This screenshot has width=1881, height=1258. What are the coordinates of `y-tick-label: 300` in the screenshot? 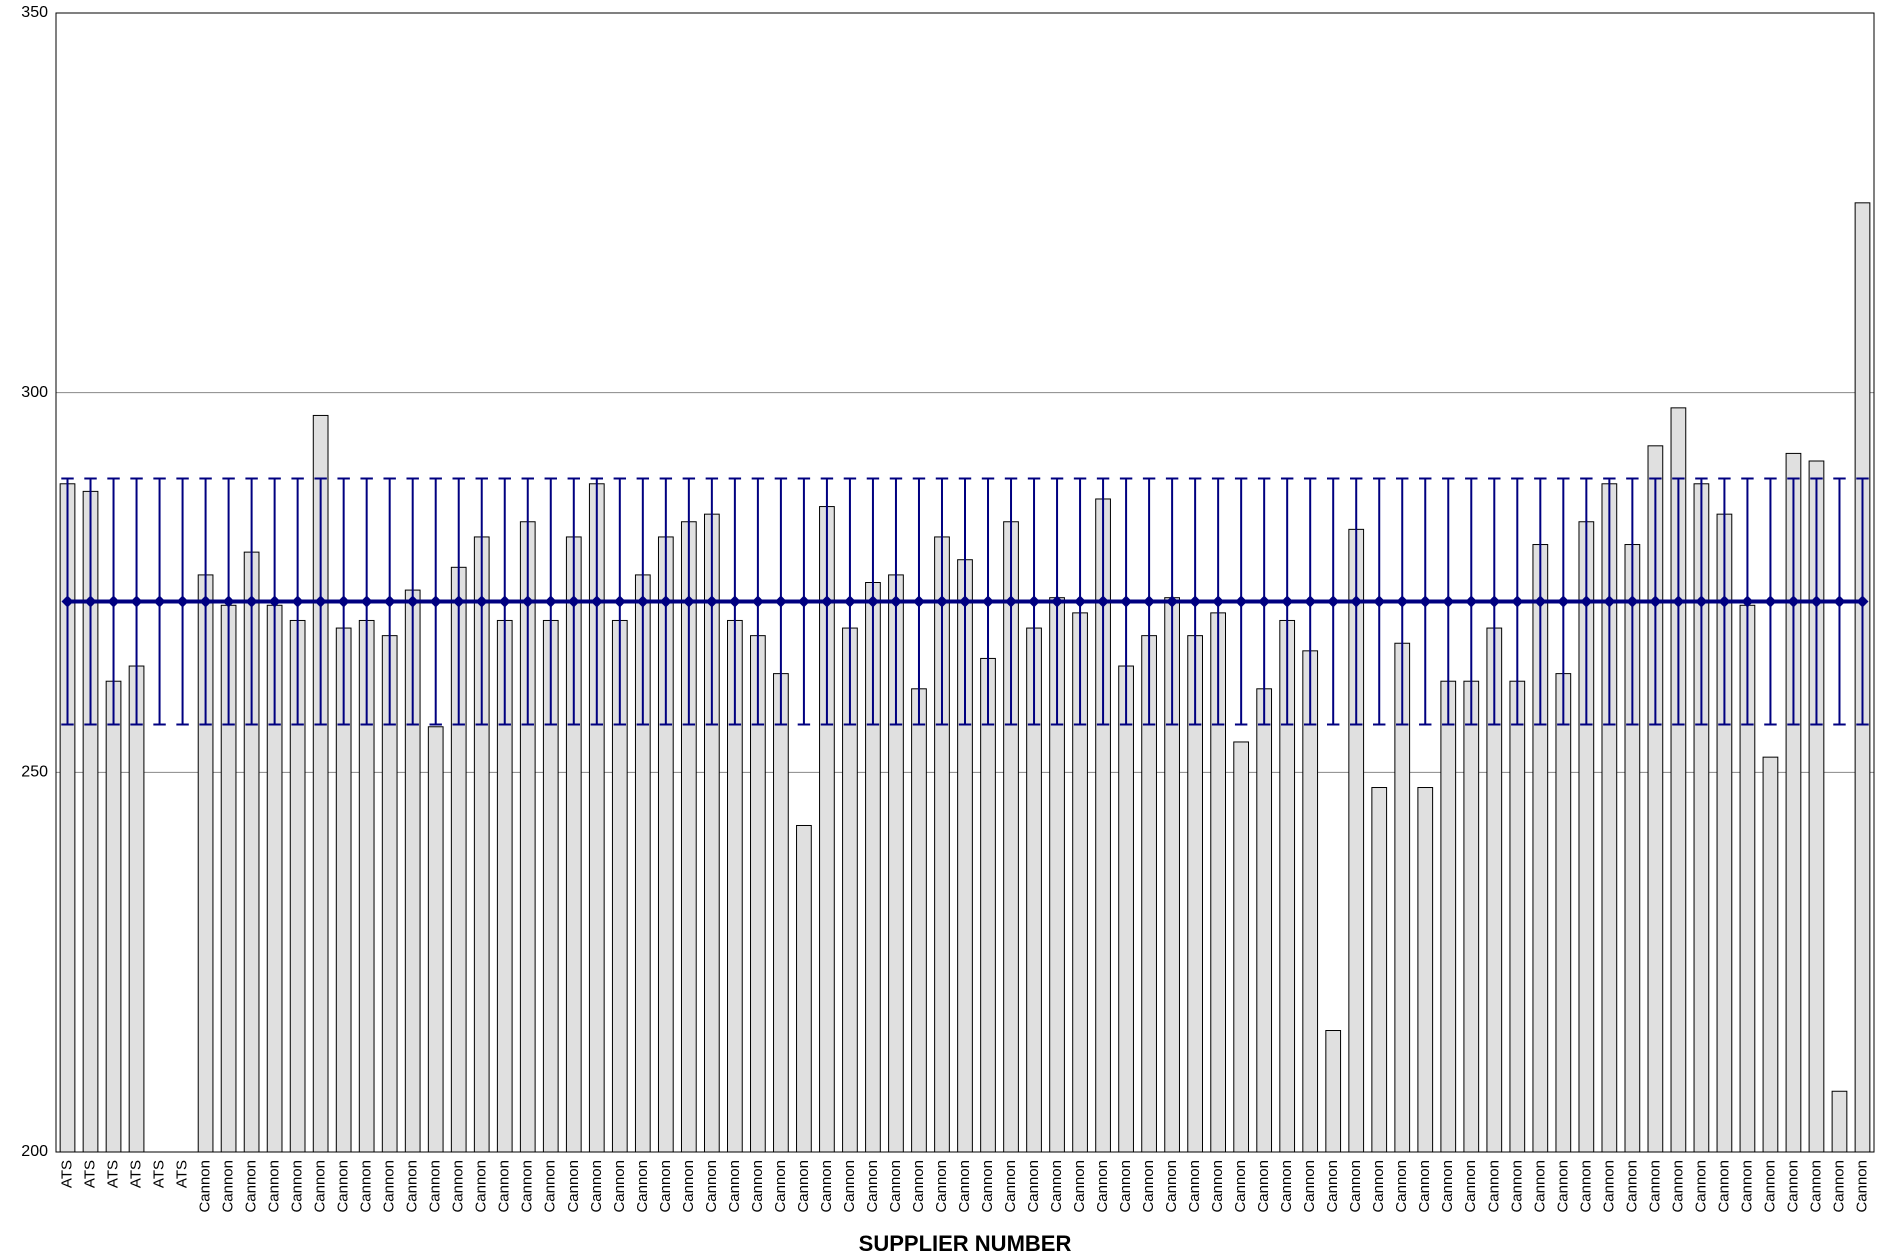 It's located at (34, 392).